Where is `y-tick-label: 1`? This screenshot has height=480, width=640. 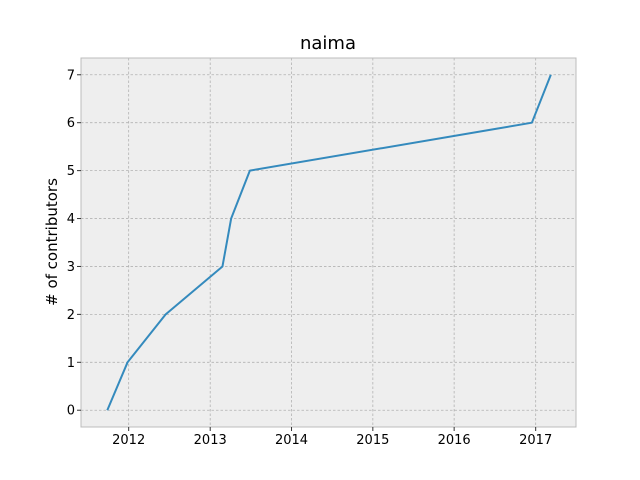 y-tick-label: 1 is located at coordinates (71, 363).